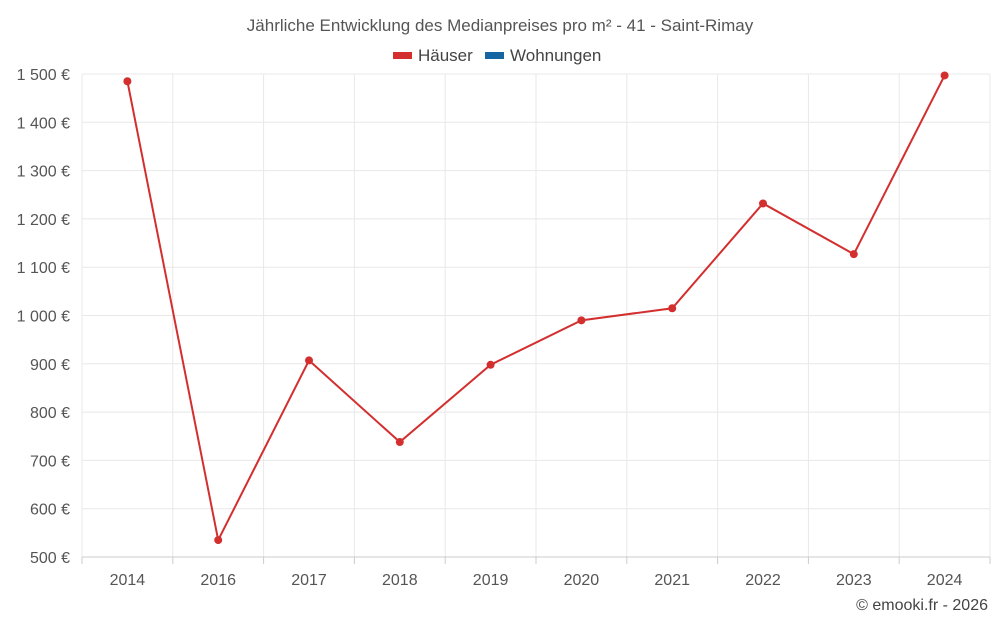 The height and width of the screenshot is (625, 1000). I want to click on x-tick-label: 2016, so click(218, 580).